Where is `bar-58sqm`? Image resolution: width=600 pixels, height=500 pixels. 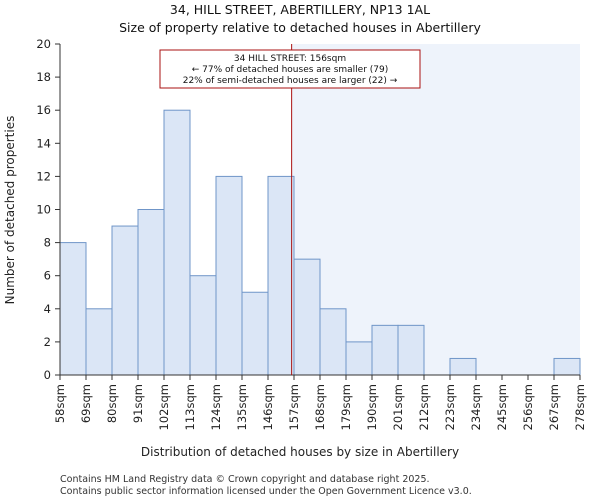
bar-58sqm is located at coordinates (73, 309).